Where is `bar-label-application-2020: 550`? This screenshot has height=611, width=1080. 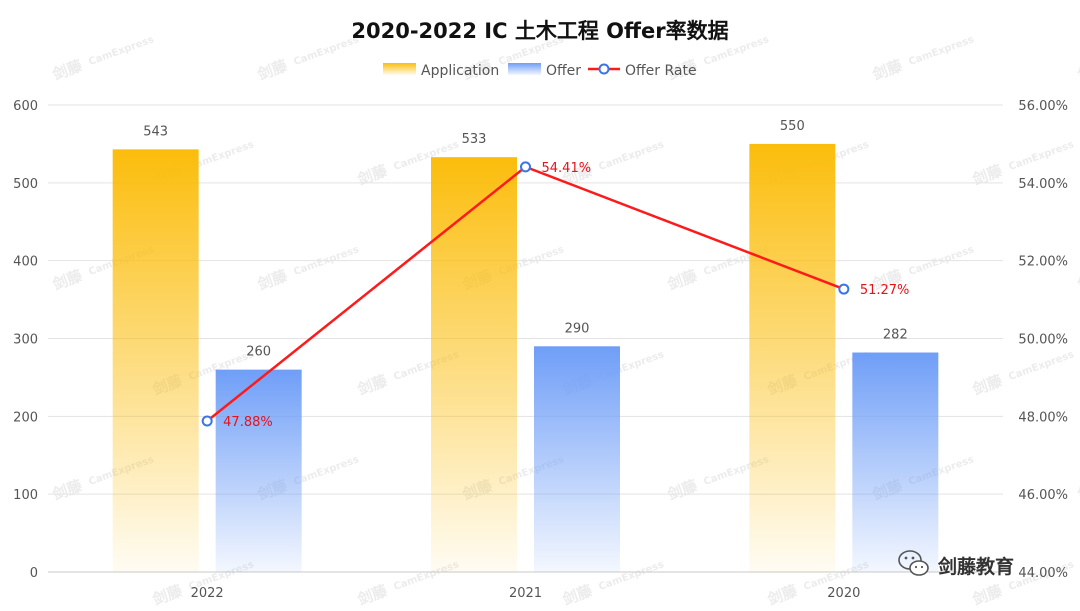 bar-label-application-2020: 550 is located at coordinates (792, 126).